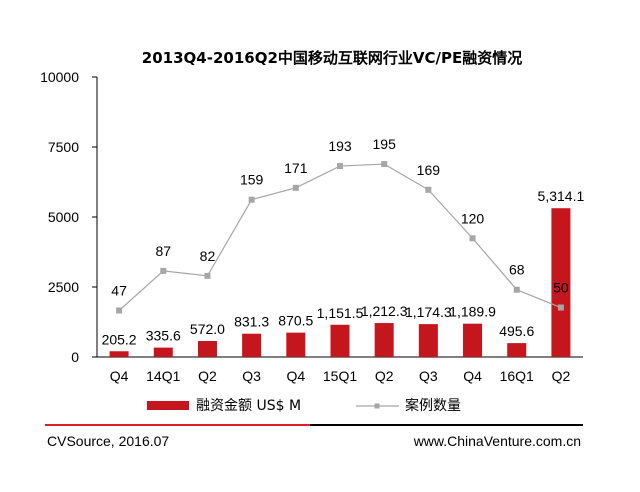 Image resolution: width=640 pixels, height=492 pixels. Describe the element at coordinates (472, 312) in the screenshot. I see `bar-data-label: 1,189.9` at that location.